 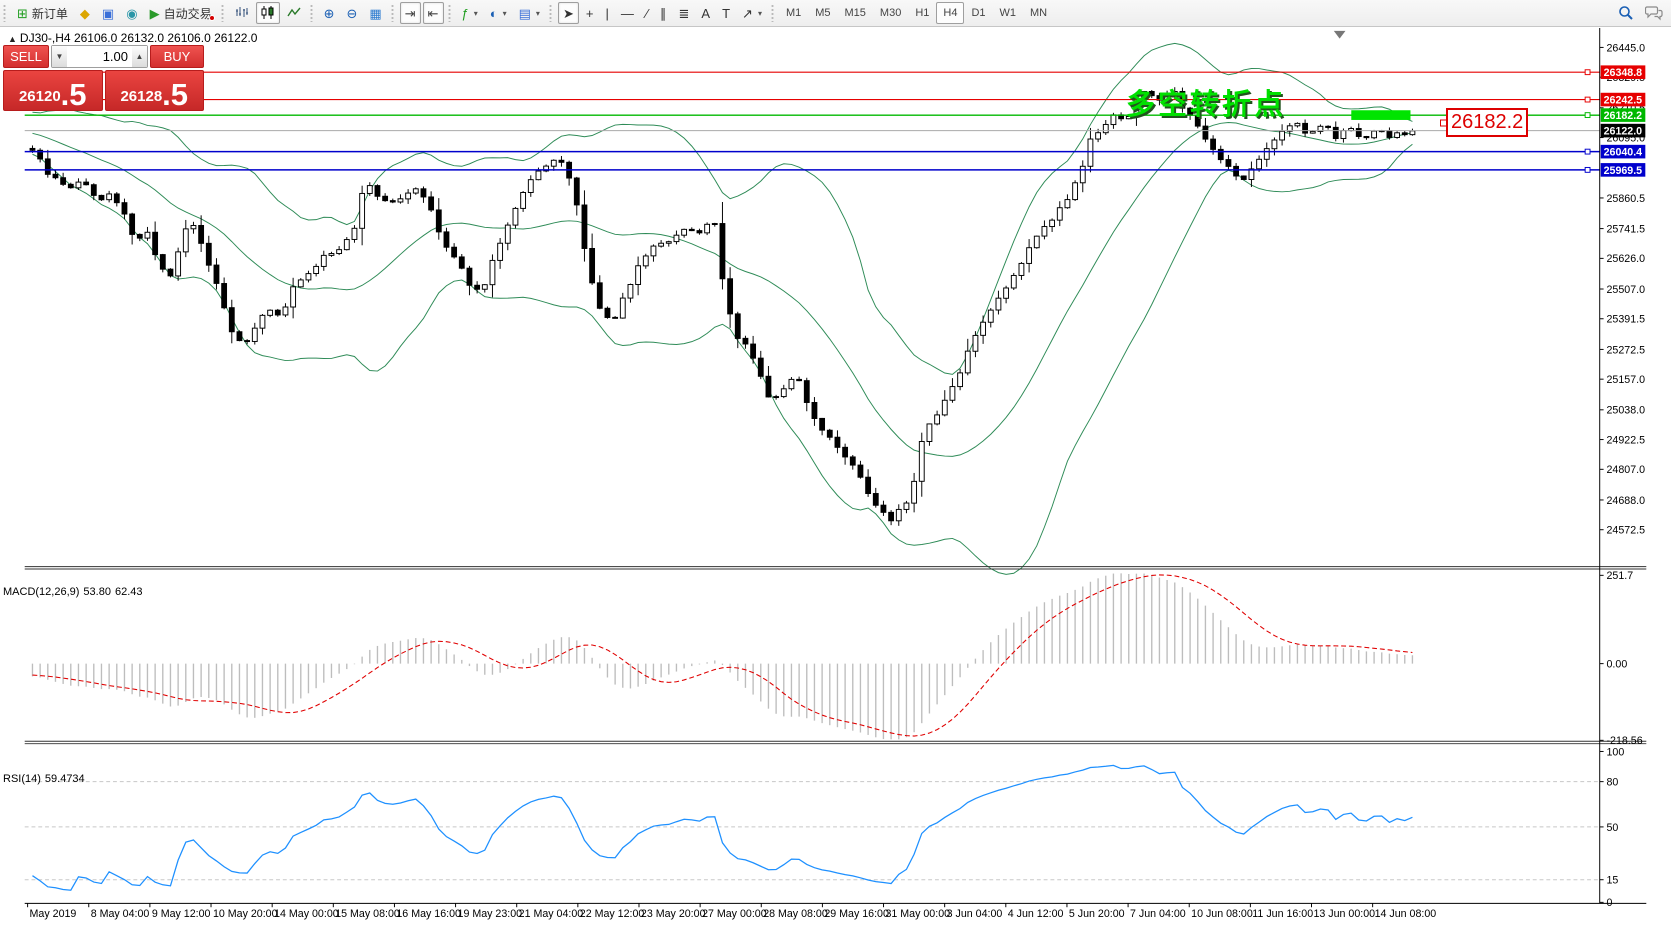 I want to click on autotrading-button-label: 自动交易, so click(x=187, y=13).